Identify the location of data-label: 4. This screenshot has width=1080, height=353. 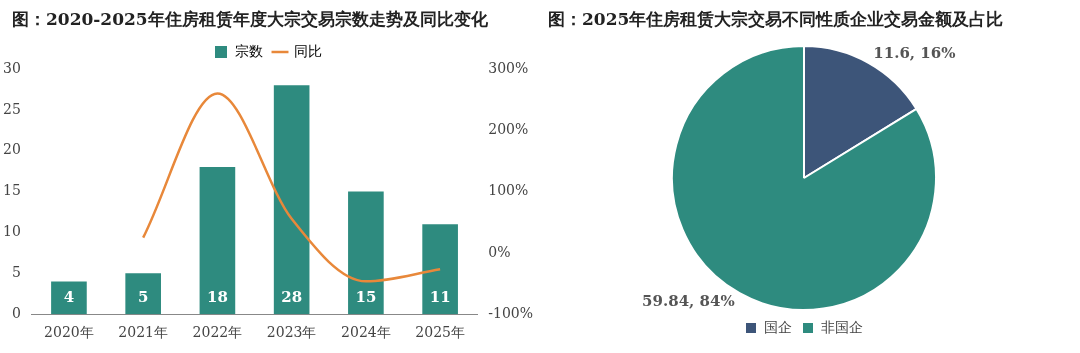
(69, 297).